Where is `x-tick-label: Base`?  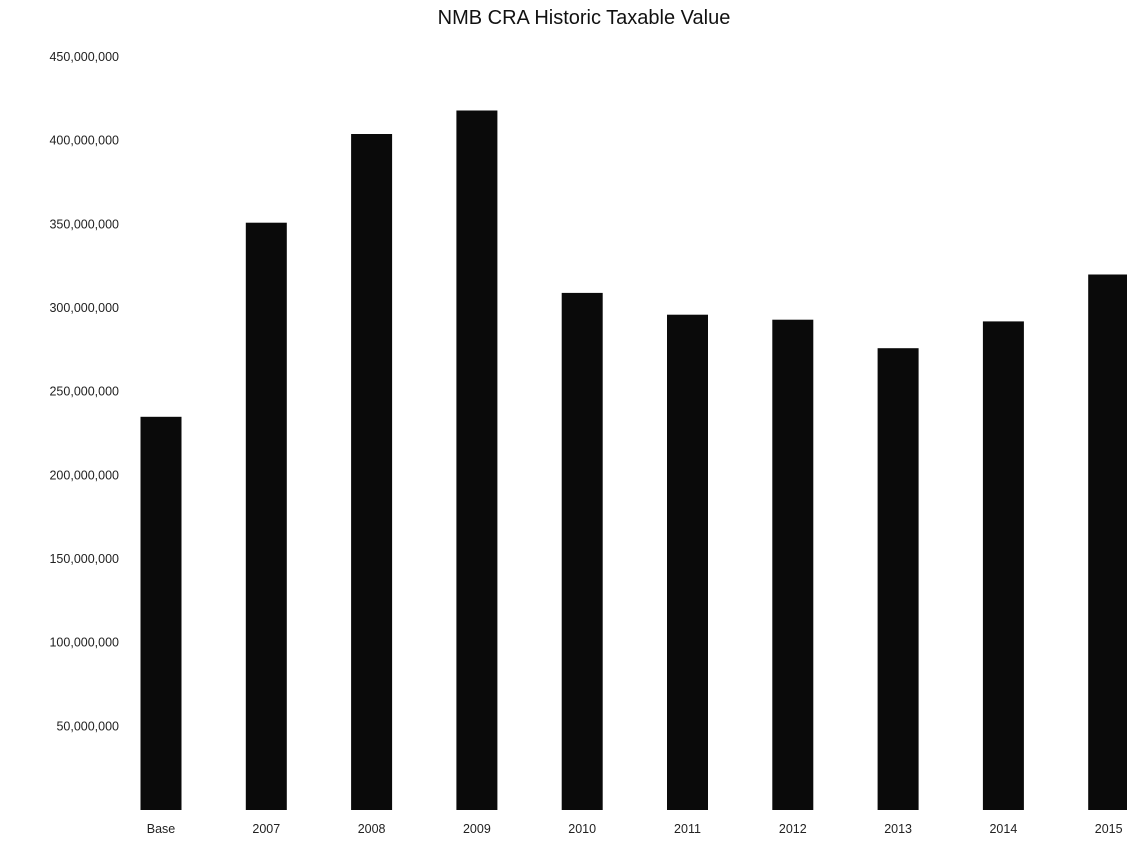 x-tick-label: Base is located at coordinates (161, 829).